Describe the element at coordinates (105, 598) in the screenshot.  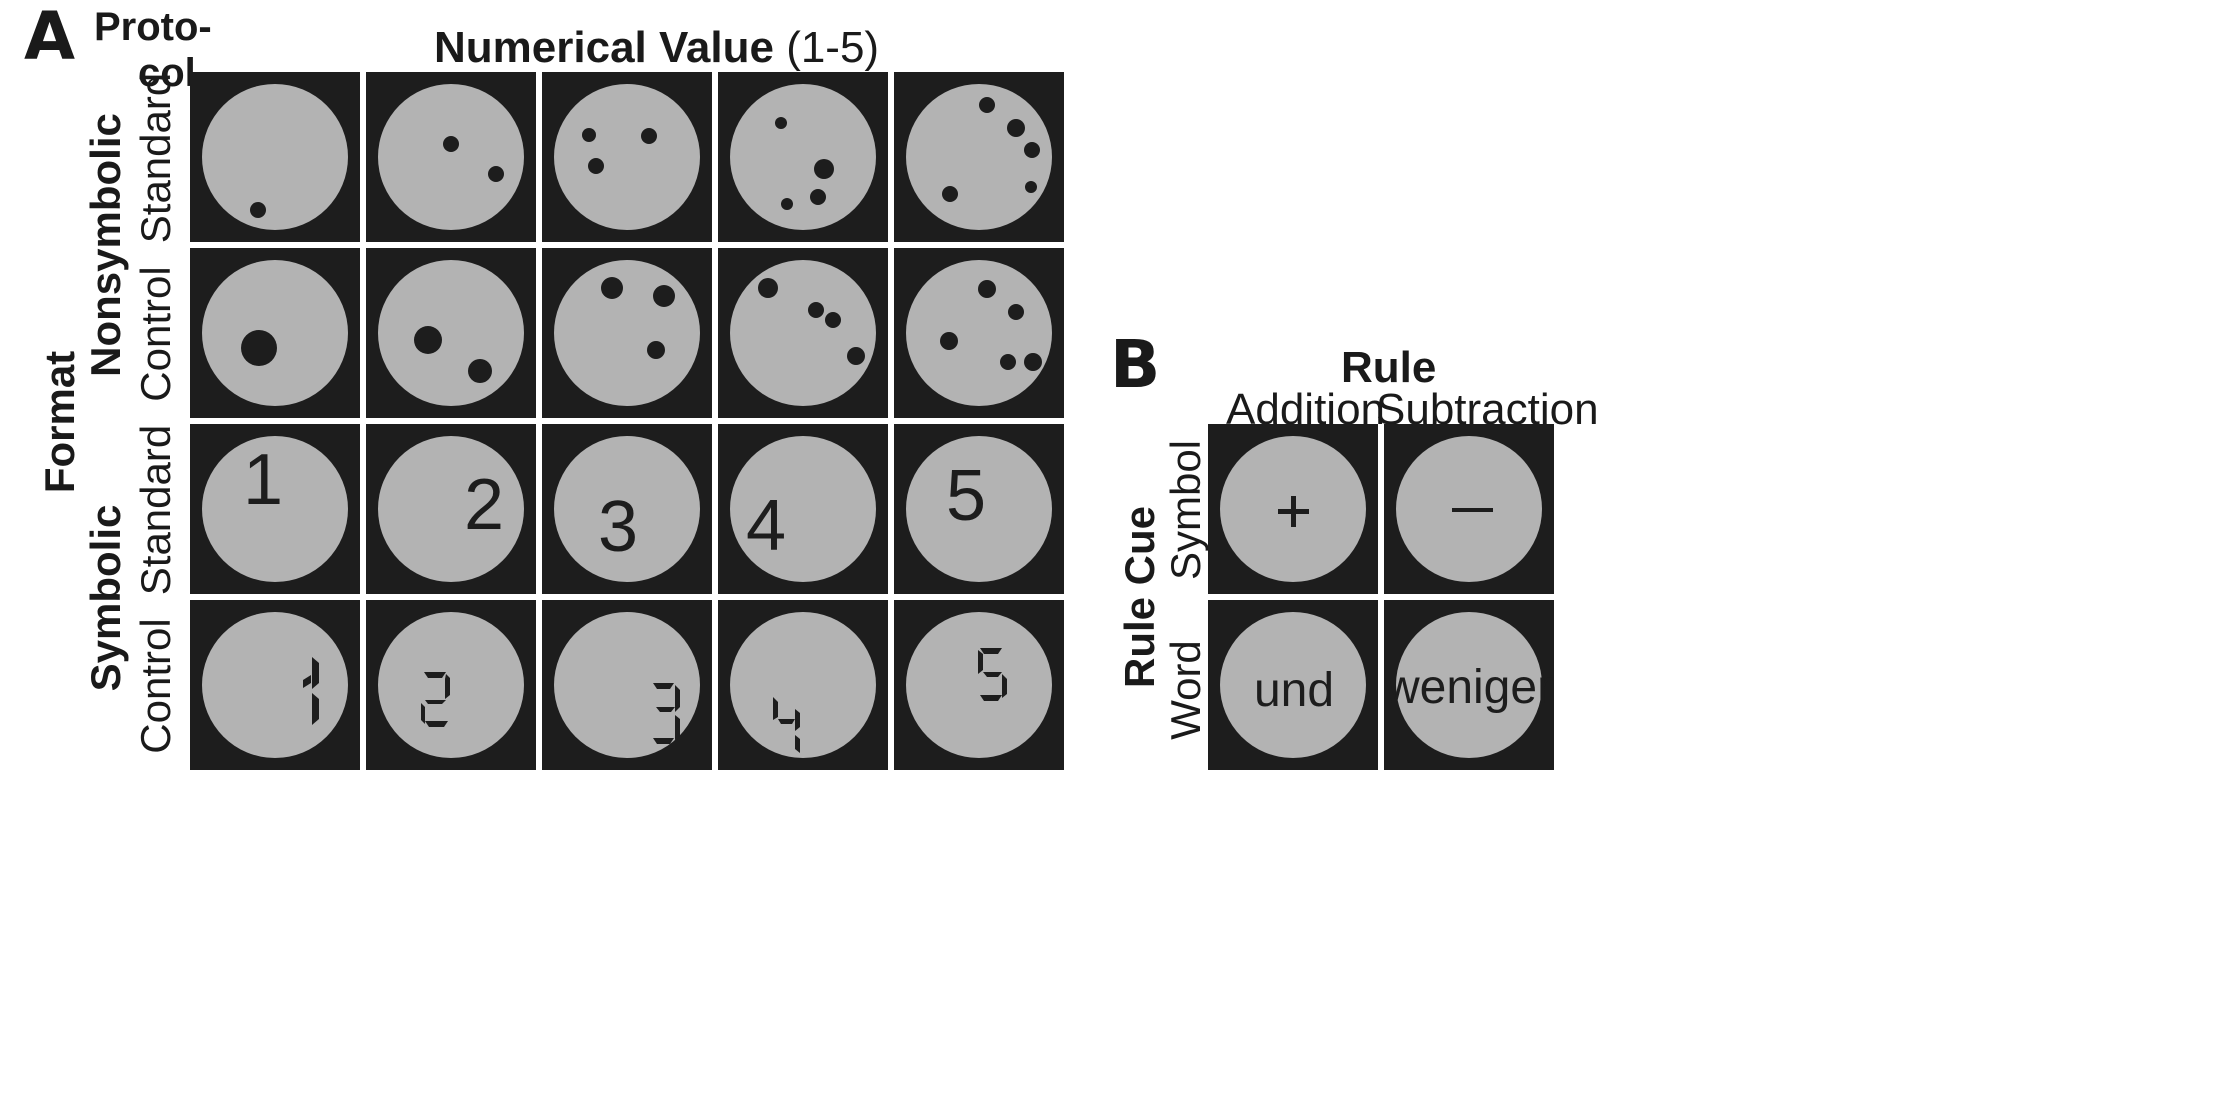
I see `symbolic-label: Symbolic` at that location.